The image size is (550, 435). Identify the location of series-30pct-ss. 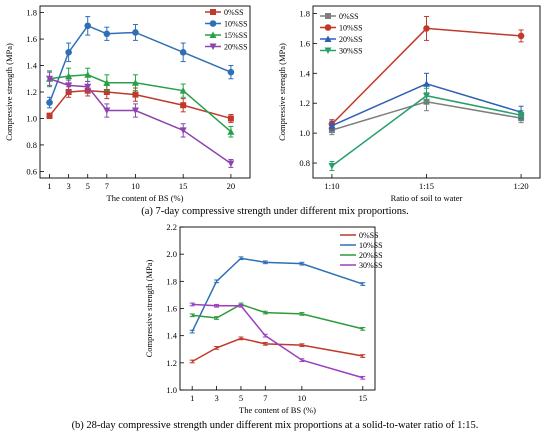
(277, 341).